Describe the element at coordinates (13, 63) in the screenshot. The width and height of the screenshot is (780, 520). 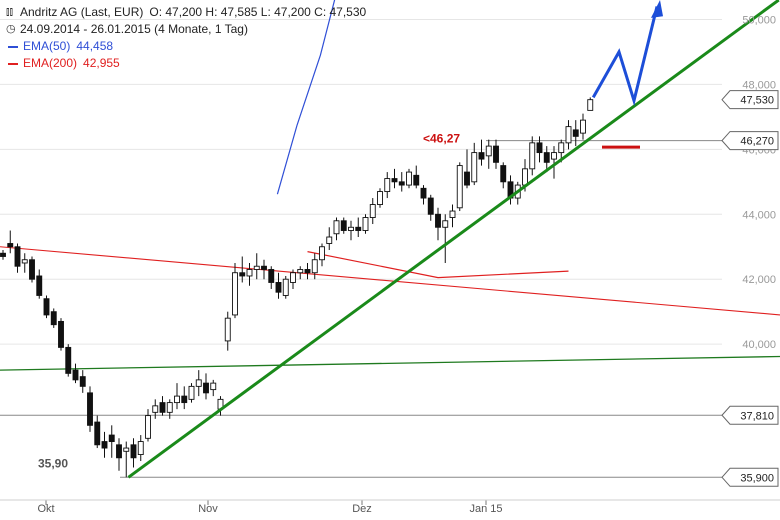
I see `ema200-swatch` at that location.